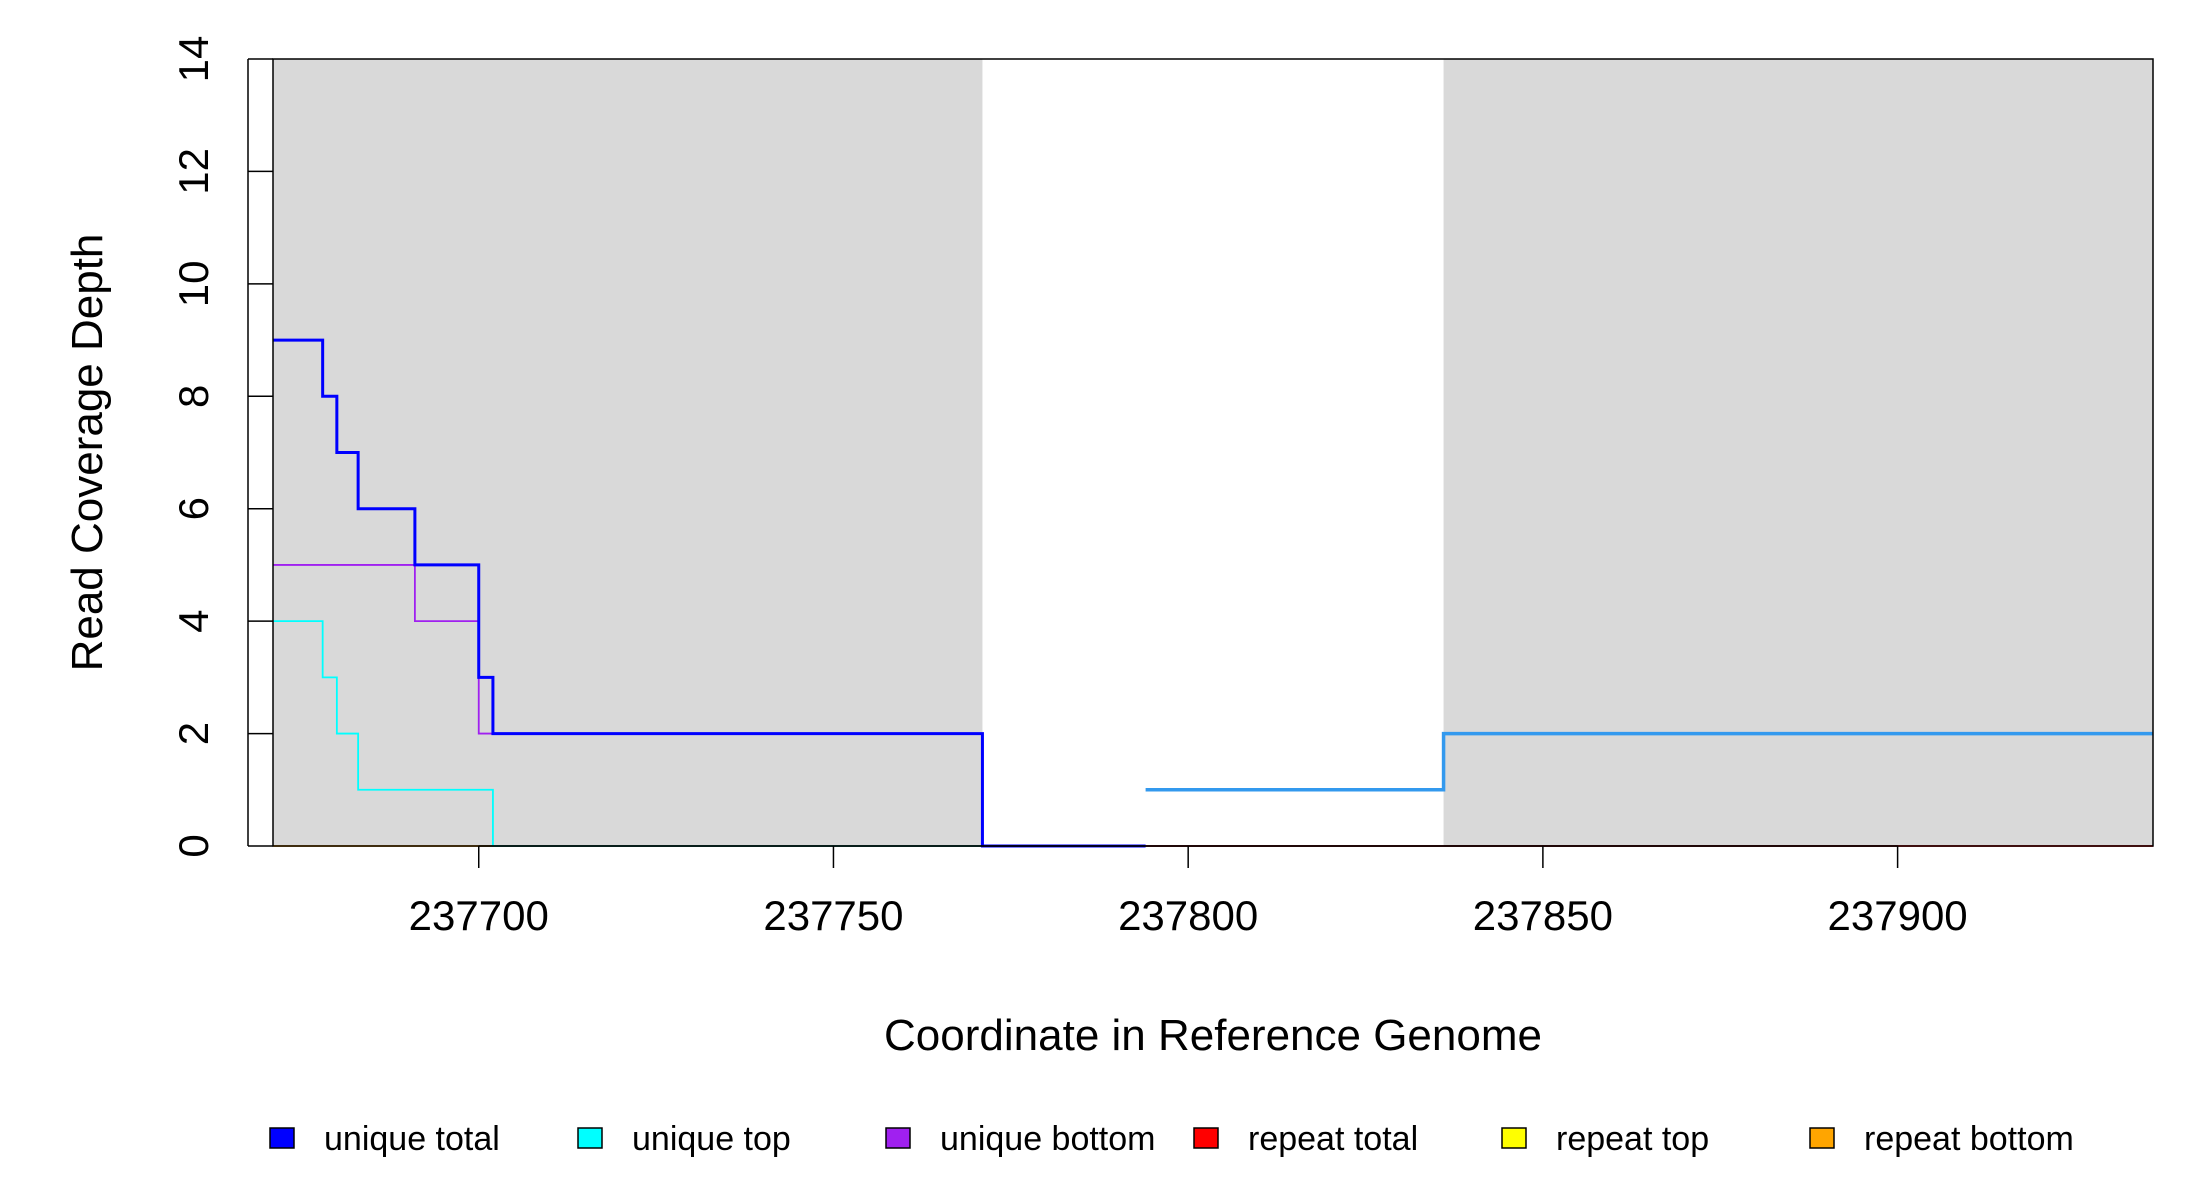  What do you see at coordinates (87, 453) in the screenshot?
I see `y-axis-title: Read Coverage Depth` at bounding box center [87, 453].